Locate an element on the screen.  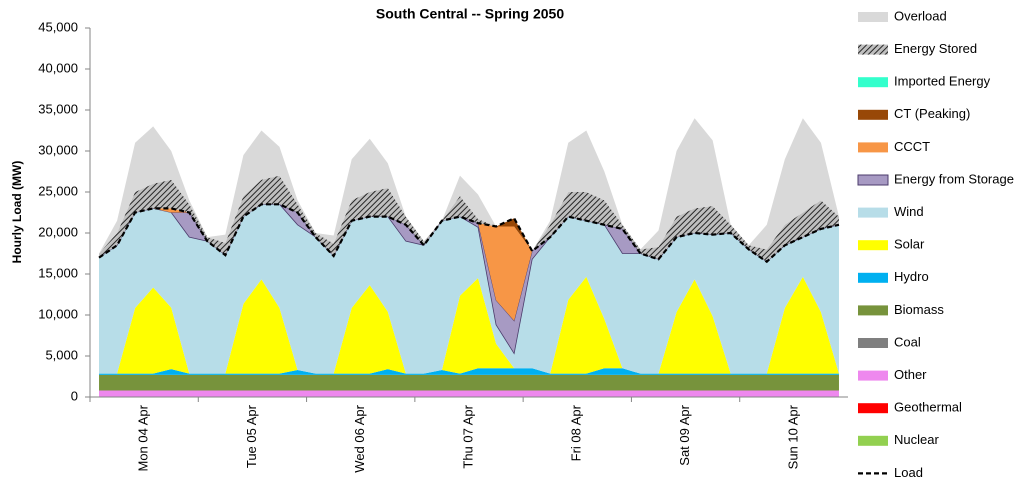
legend-label: CT (Peaking) is located at coordinates (932, 113).